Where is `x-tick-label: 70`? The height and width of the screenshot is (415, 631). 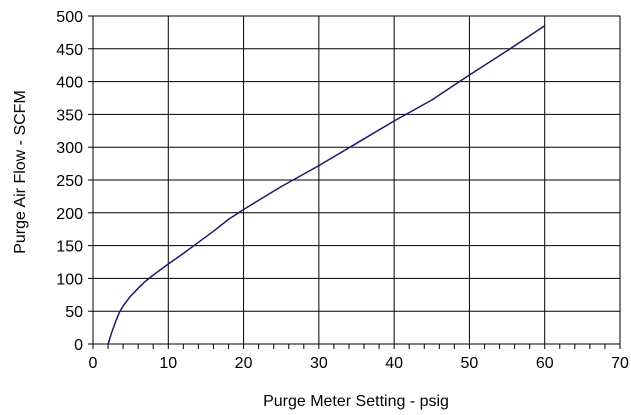 x-tick-label: 70 is located at coordinates (620, 363).